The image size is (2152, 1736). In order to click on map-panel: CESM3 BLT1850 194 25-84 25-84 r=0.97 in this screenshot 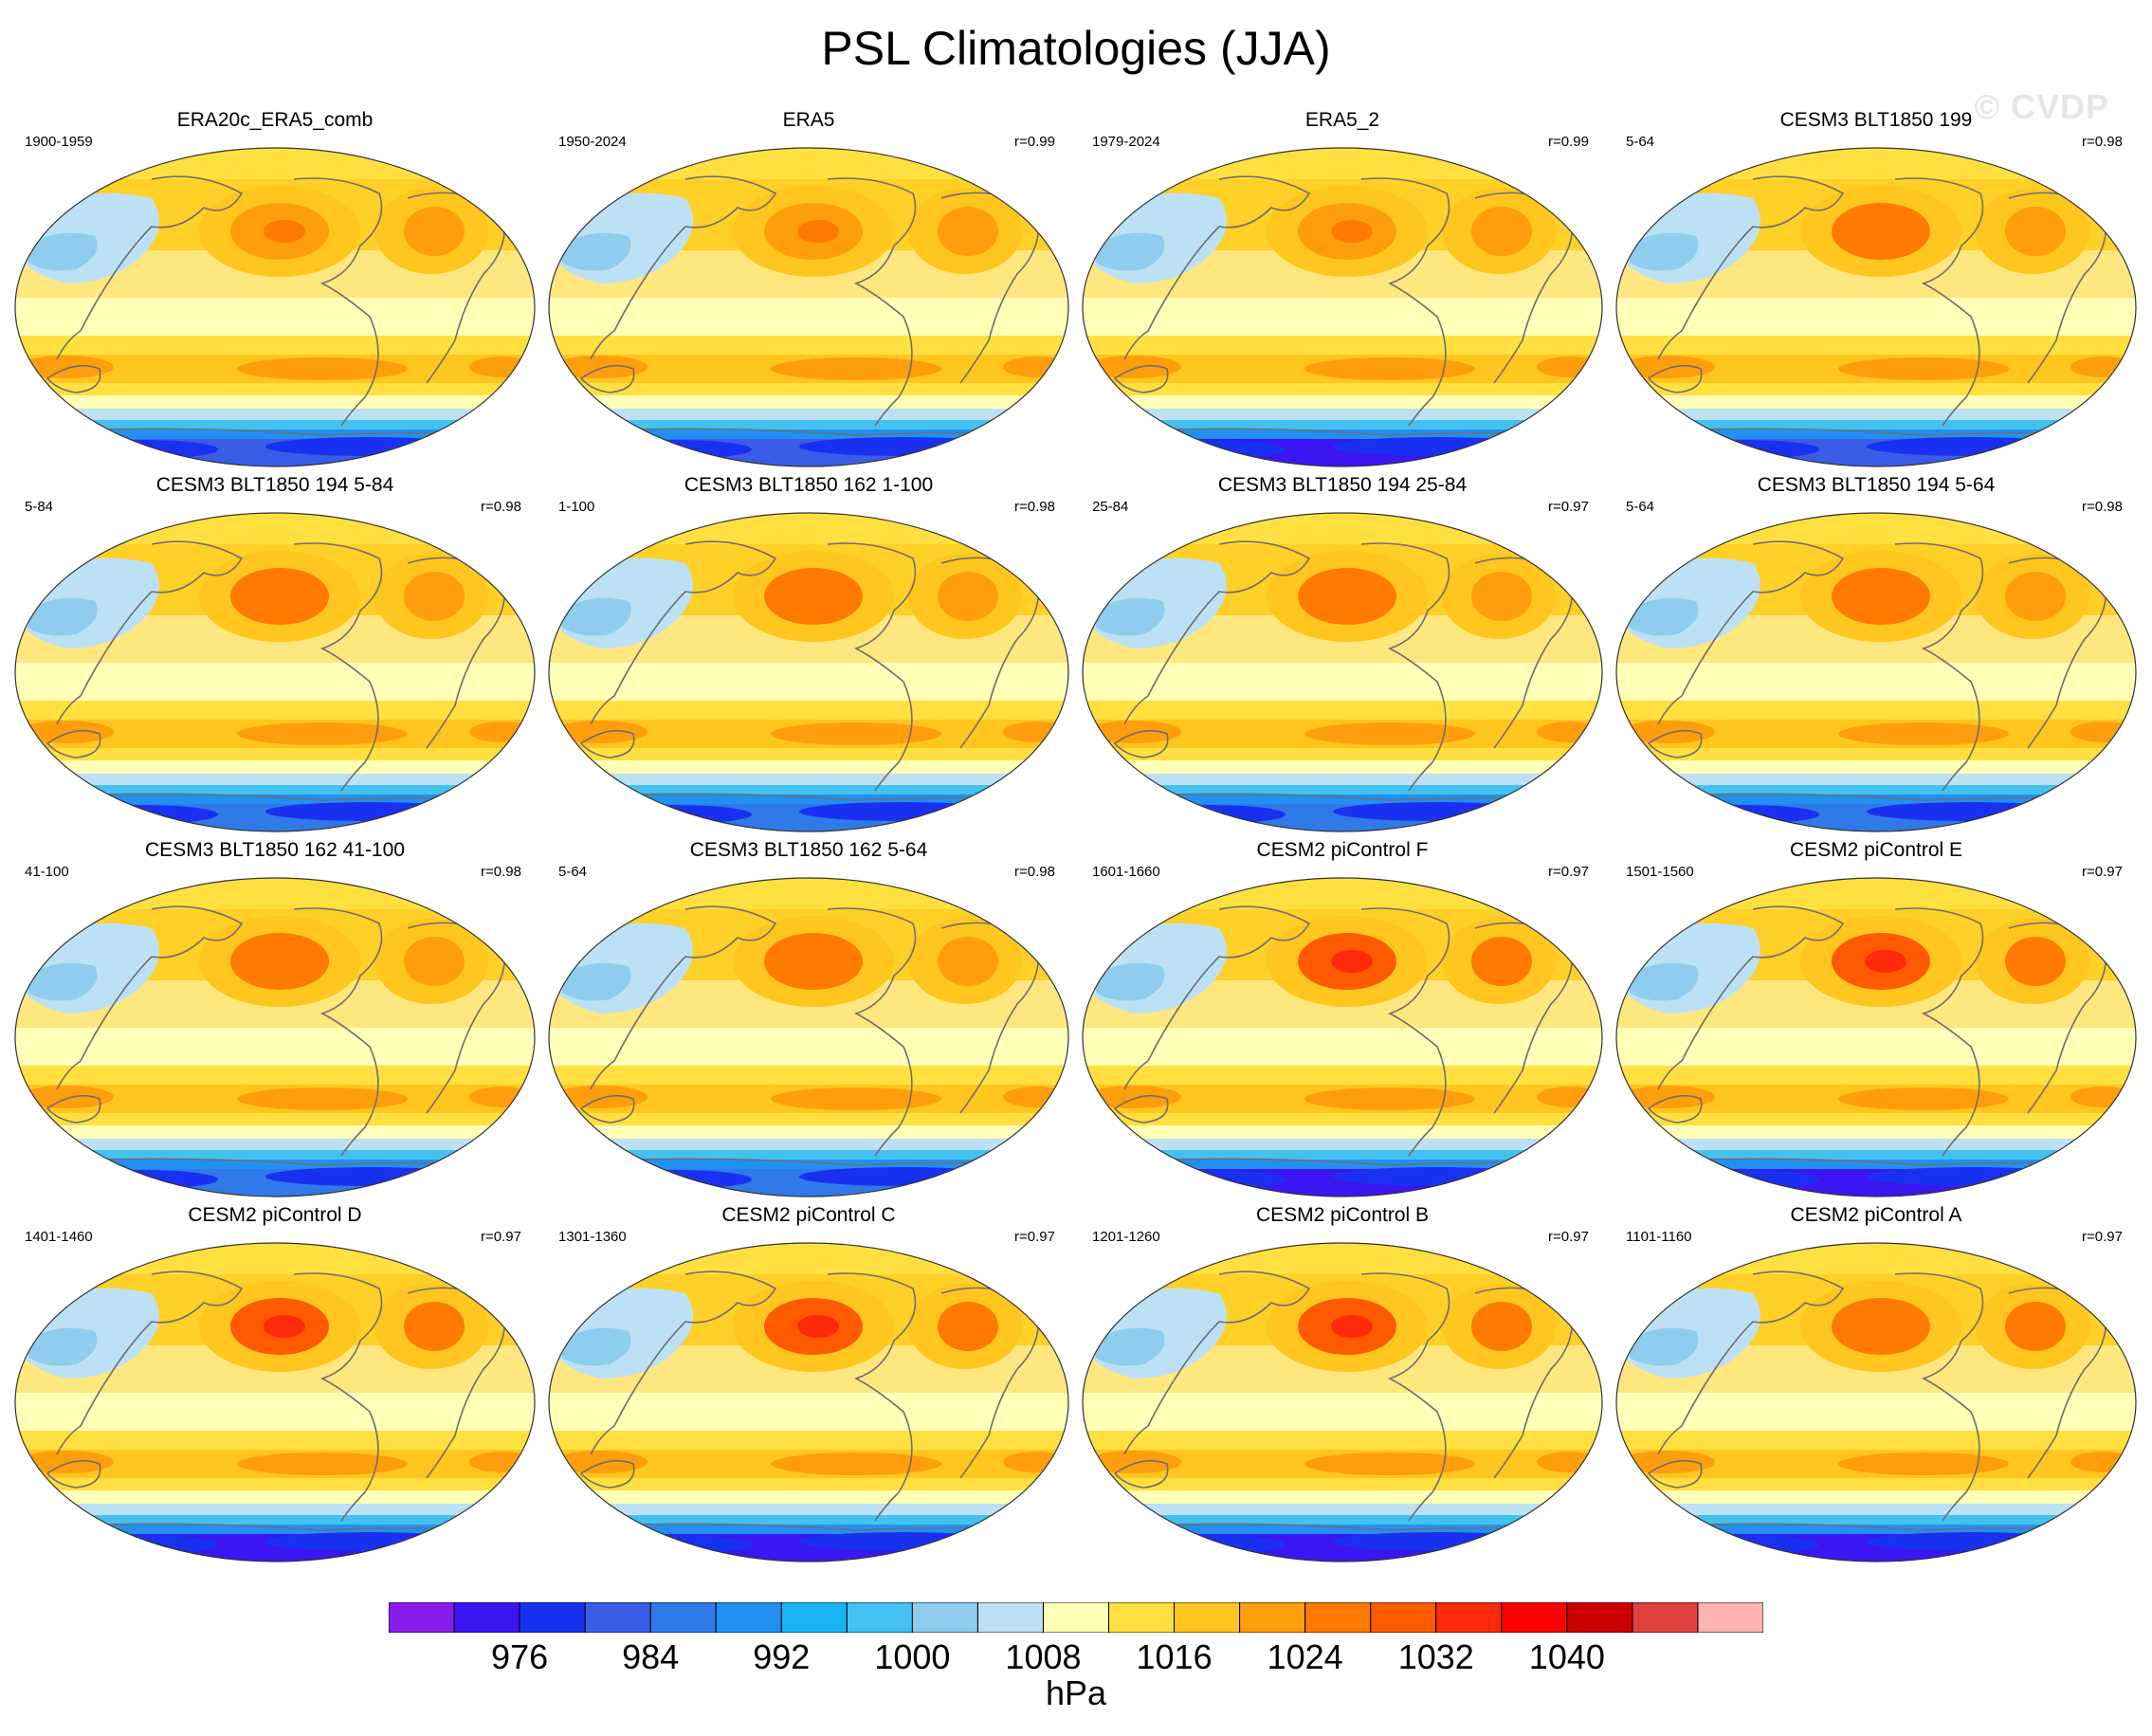, I will do `click(1343, 660)`.